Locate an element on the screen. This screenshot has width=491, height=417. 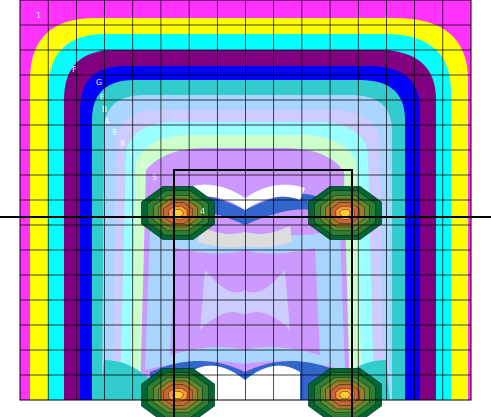
contour-label: 1 is located at coordinates (38, 15).